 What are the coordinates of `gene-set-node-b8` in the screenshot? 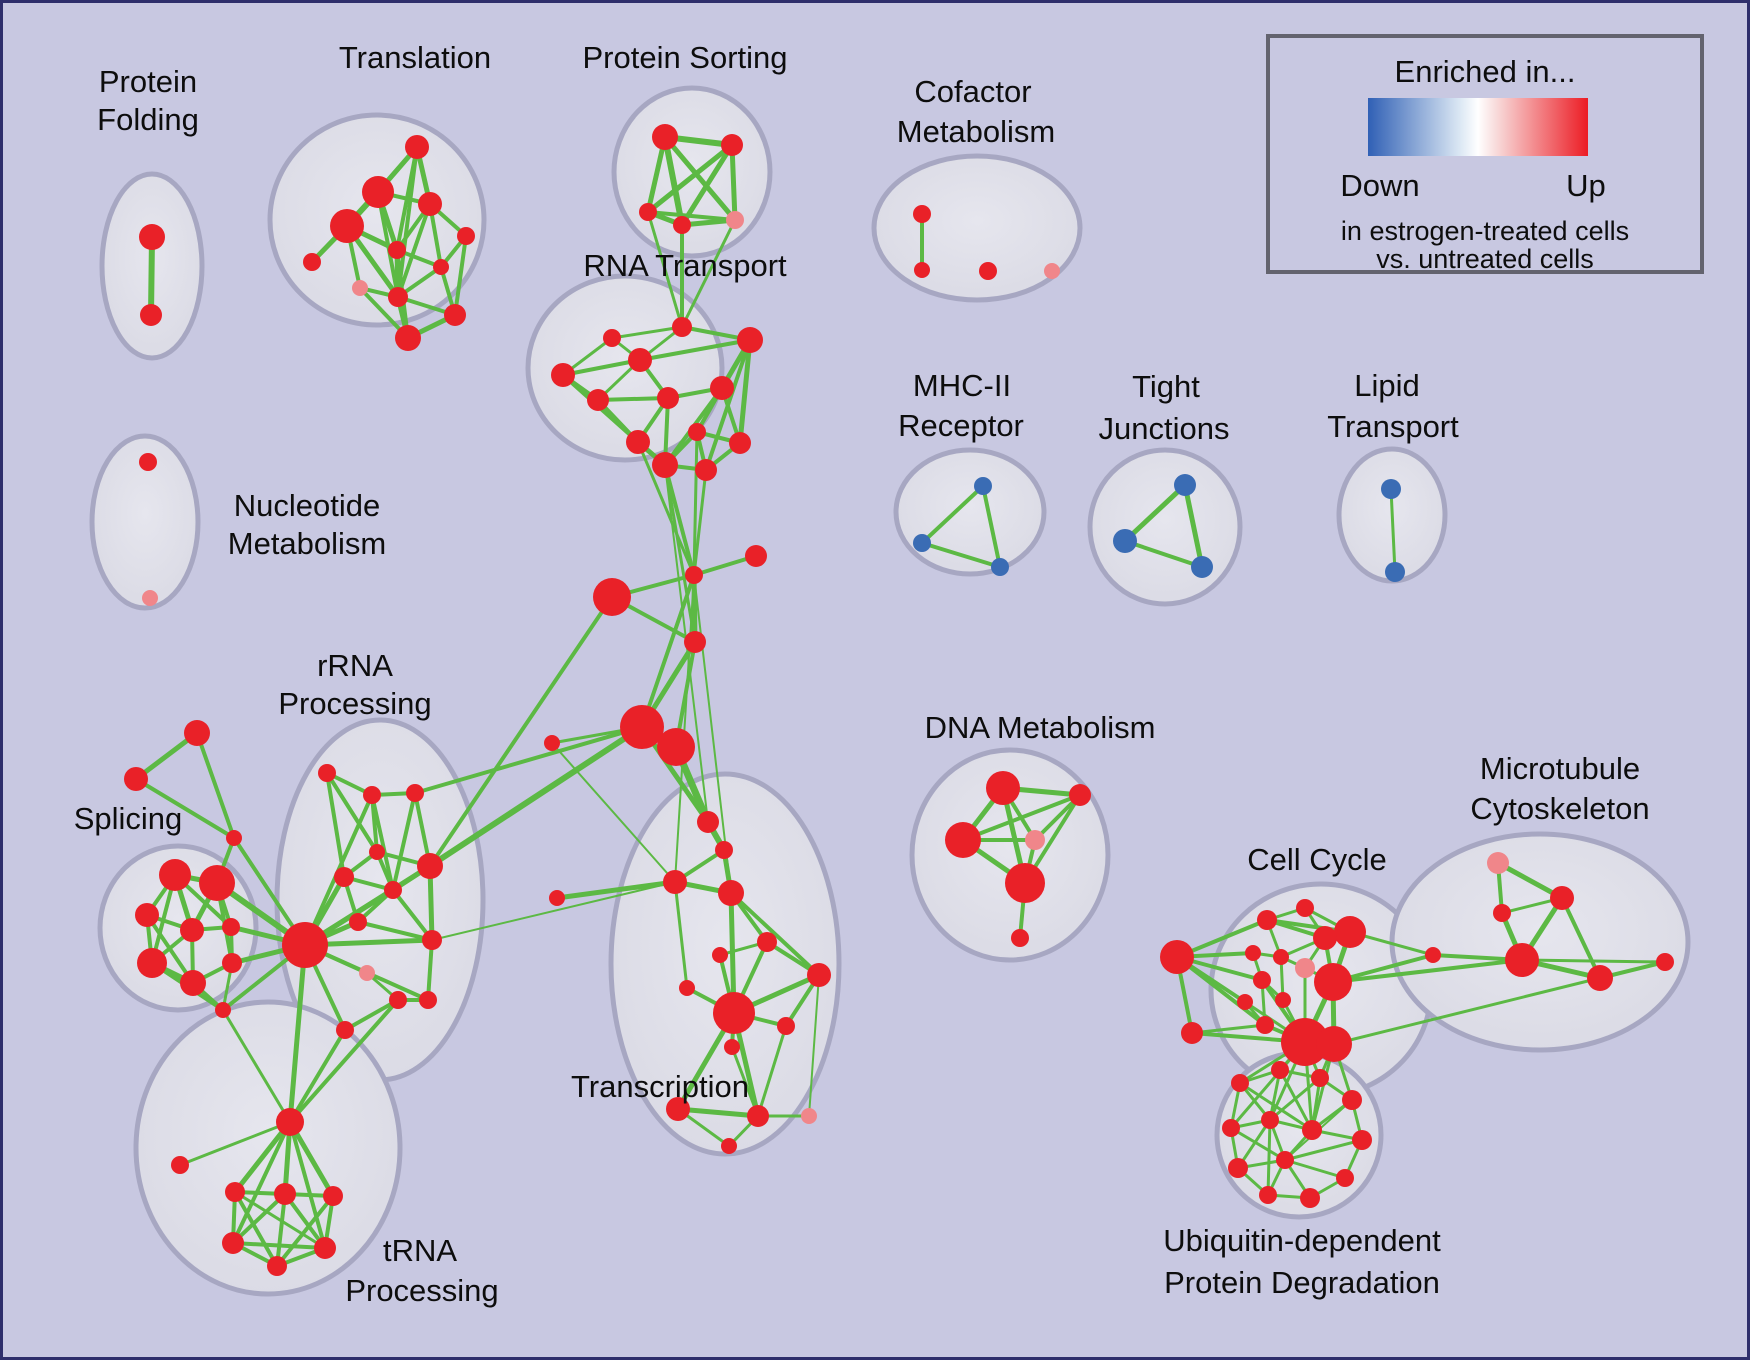 It's located at (1268, 1195).